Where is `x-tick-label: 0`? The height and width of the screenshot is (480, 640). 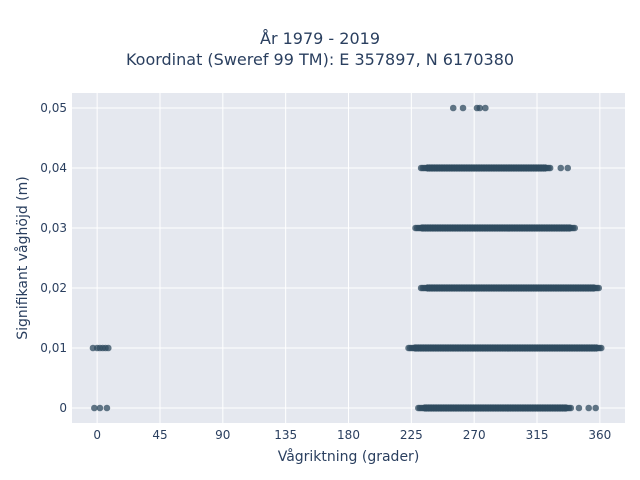
x-tick-label: 0 is located at coordinates (97, 435).